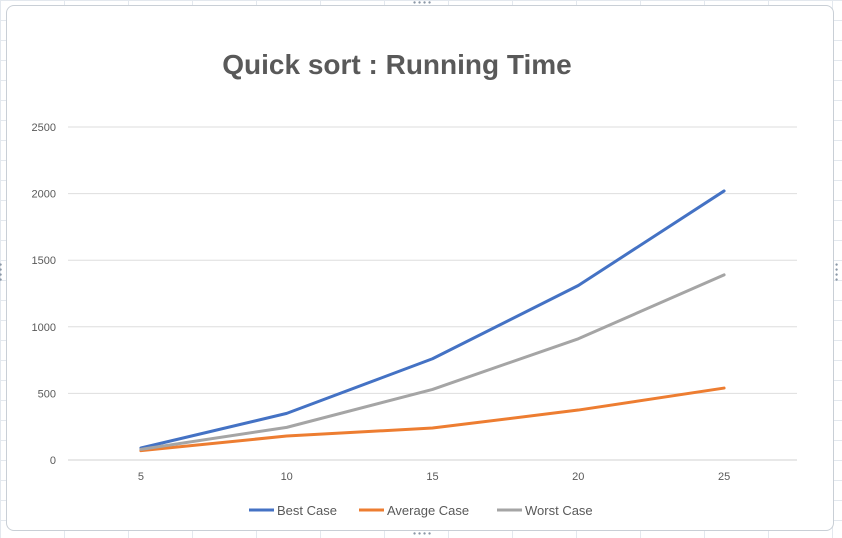 The image size is (842, 538). Describe the element at coordinates (53, 461) in the screenshot. I see `y-tick-label: 0` at that location.